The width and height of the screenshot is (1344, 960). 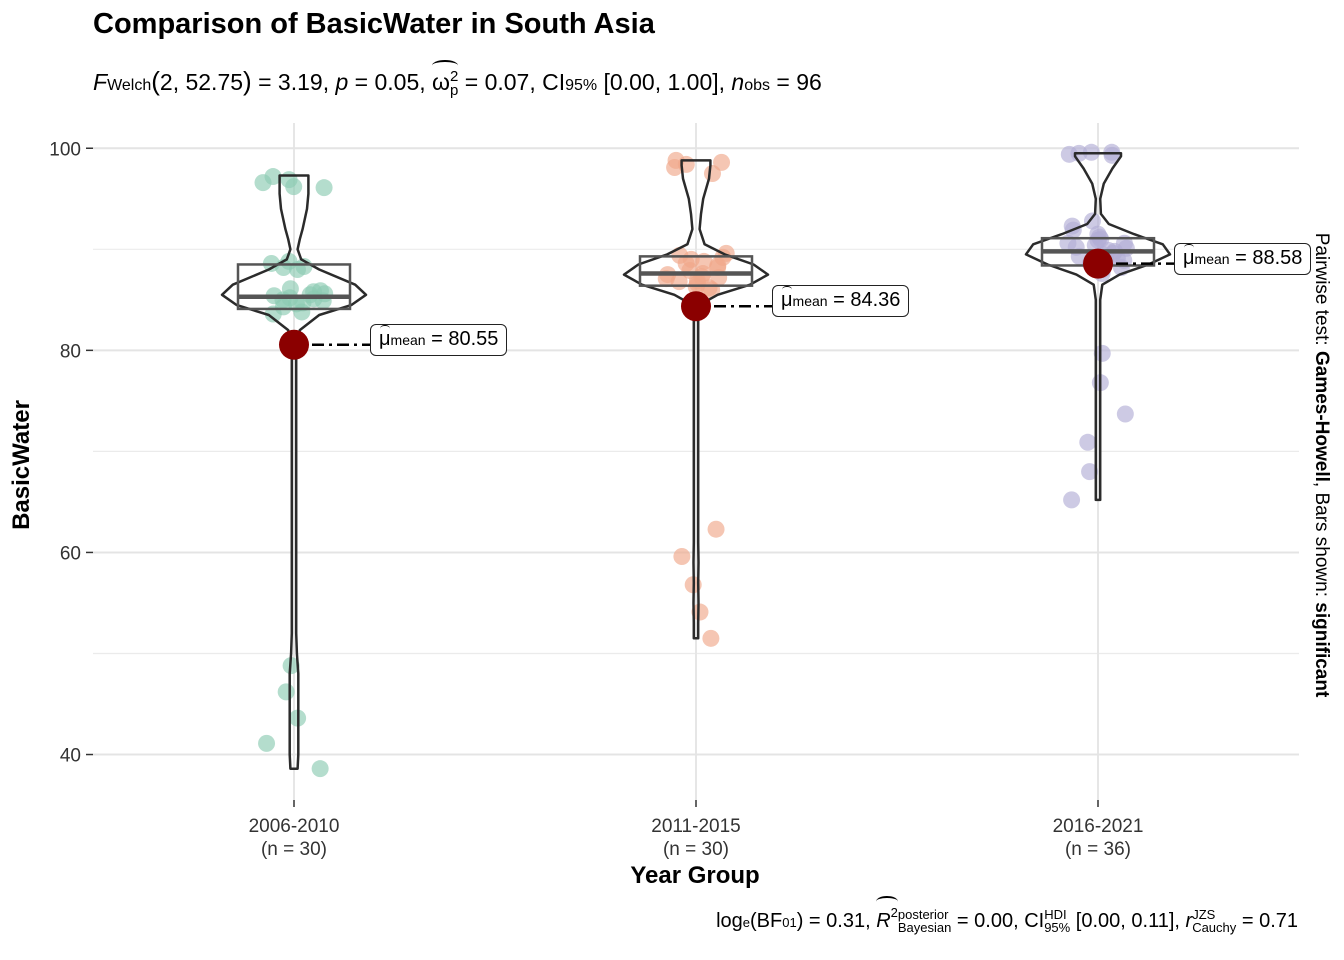 What do you see at coordinates (864, 300) in the screenshot?
I see `mean-value: = 84.36` at bounding box center [864, 300].